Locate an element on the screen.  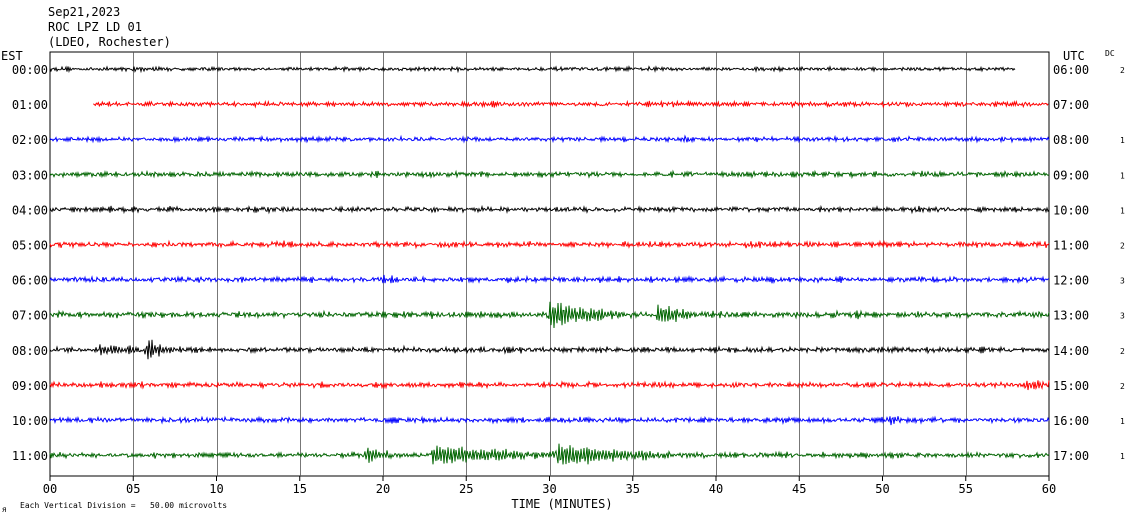
x-tick-label: 15 is located at coordinates (300, 489).